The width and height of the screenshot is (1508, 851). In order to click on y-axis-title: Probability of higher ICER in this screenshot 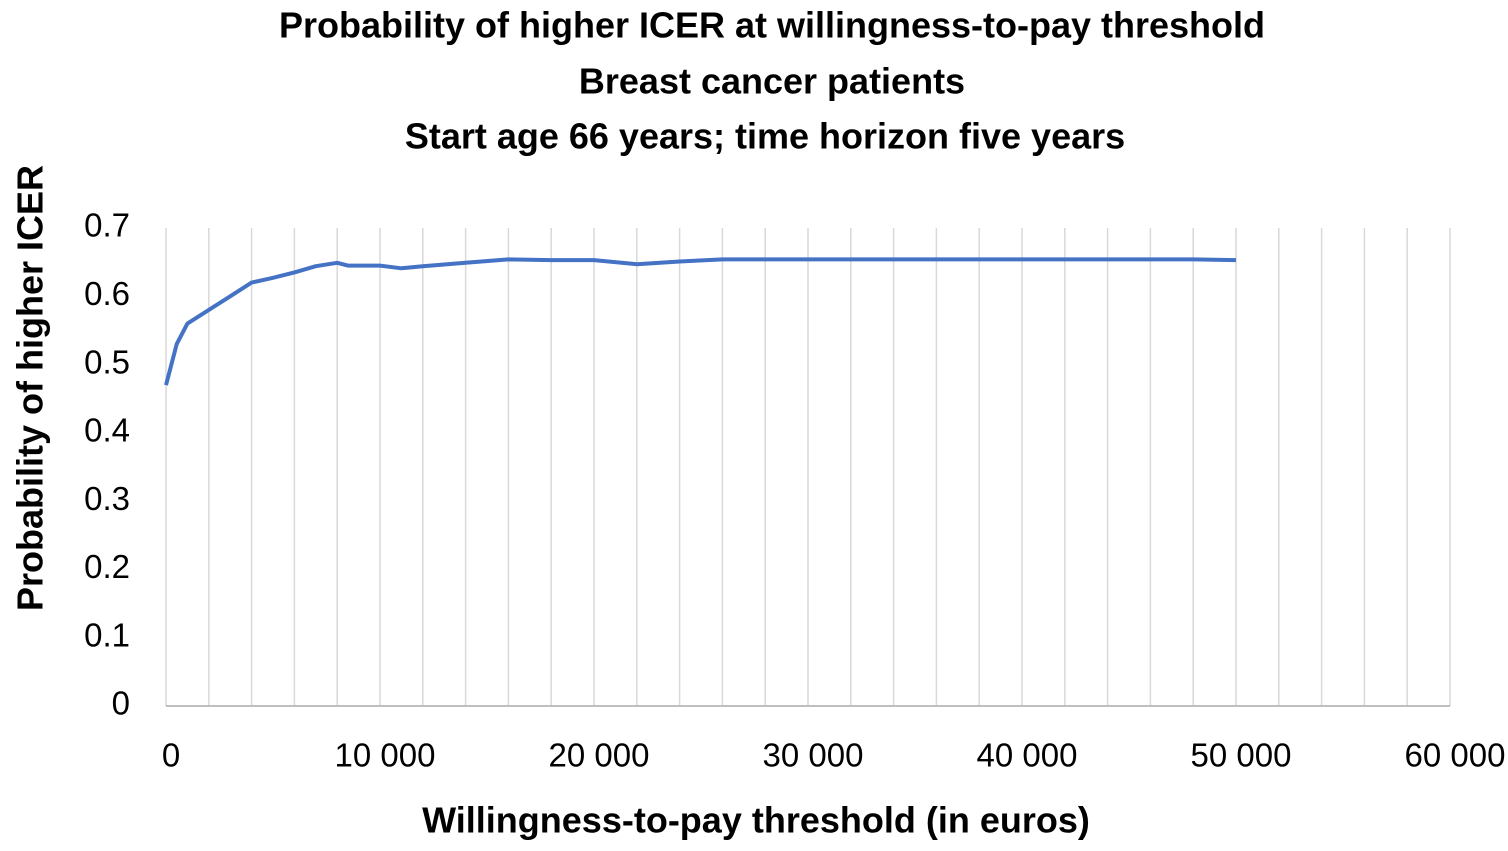, I will do `click(30, 388)`.